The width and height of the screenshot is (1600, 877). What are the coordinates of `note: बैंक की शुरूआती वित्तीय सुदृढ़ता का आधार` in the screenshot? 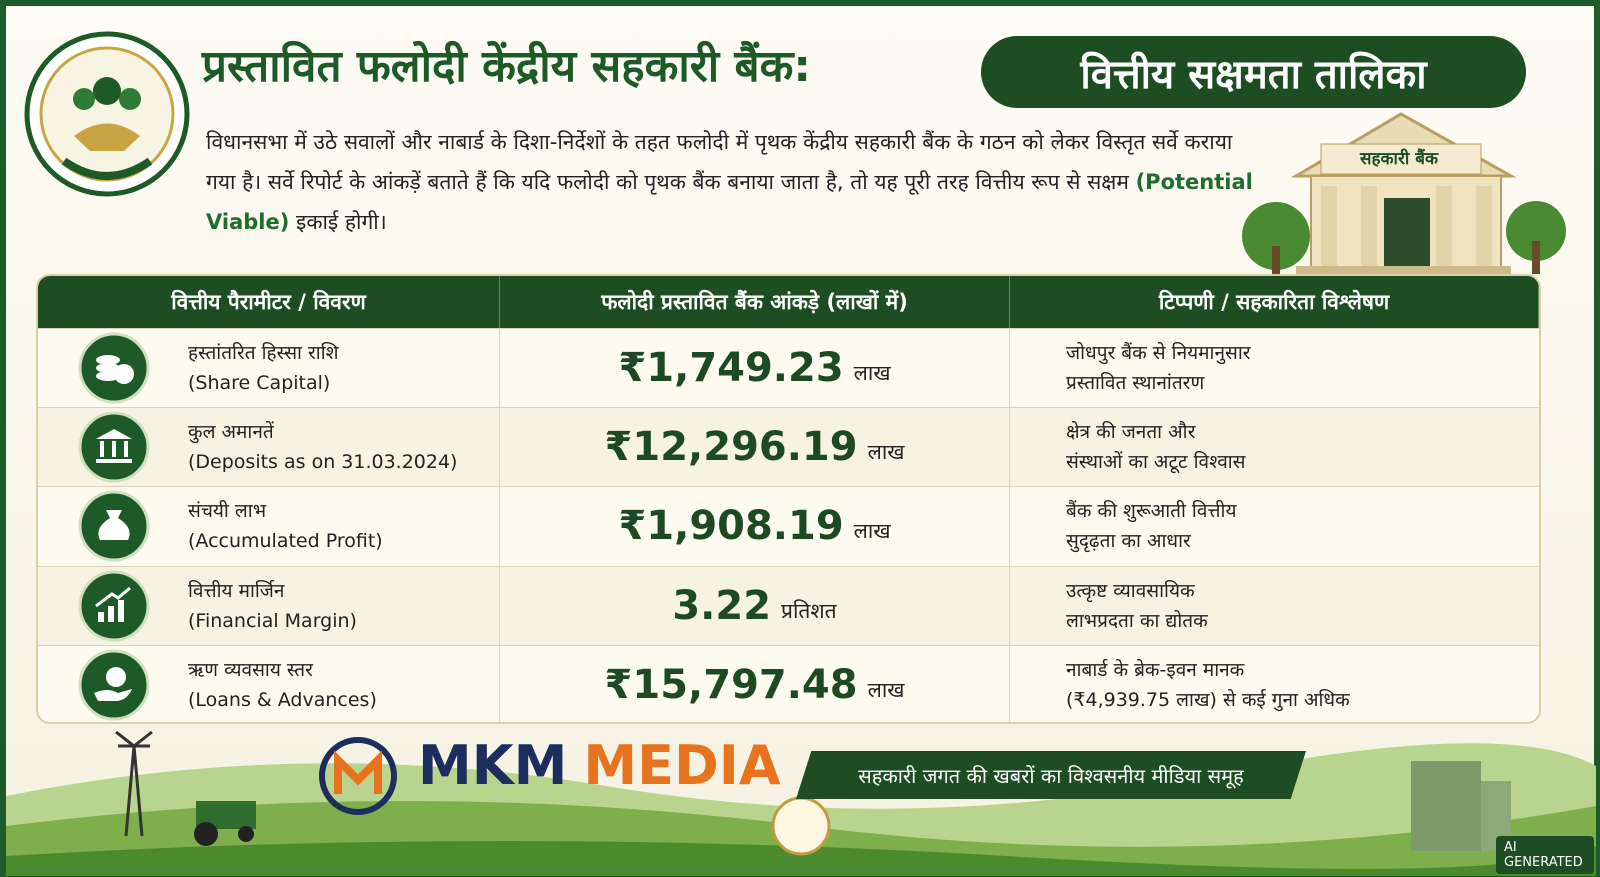 It's located at (1151, 526).